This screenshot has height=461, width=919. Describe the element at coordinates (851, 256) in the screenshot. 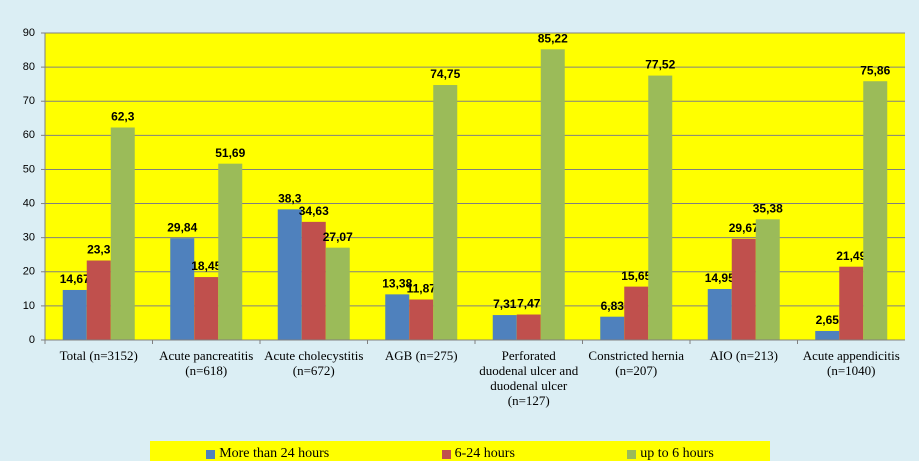

I see `data-label: 21,49` at that location.